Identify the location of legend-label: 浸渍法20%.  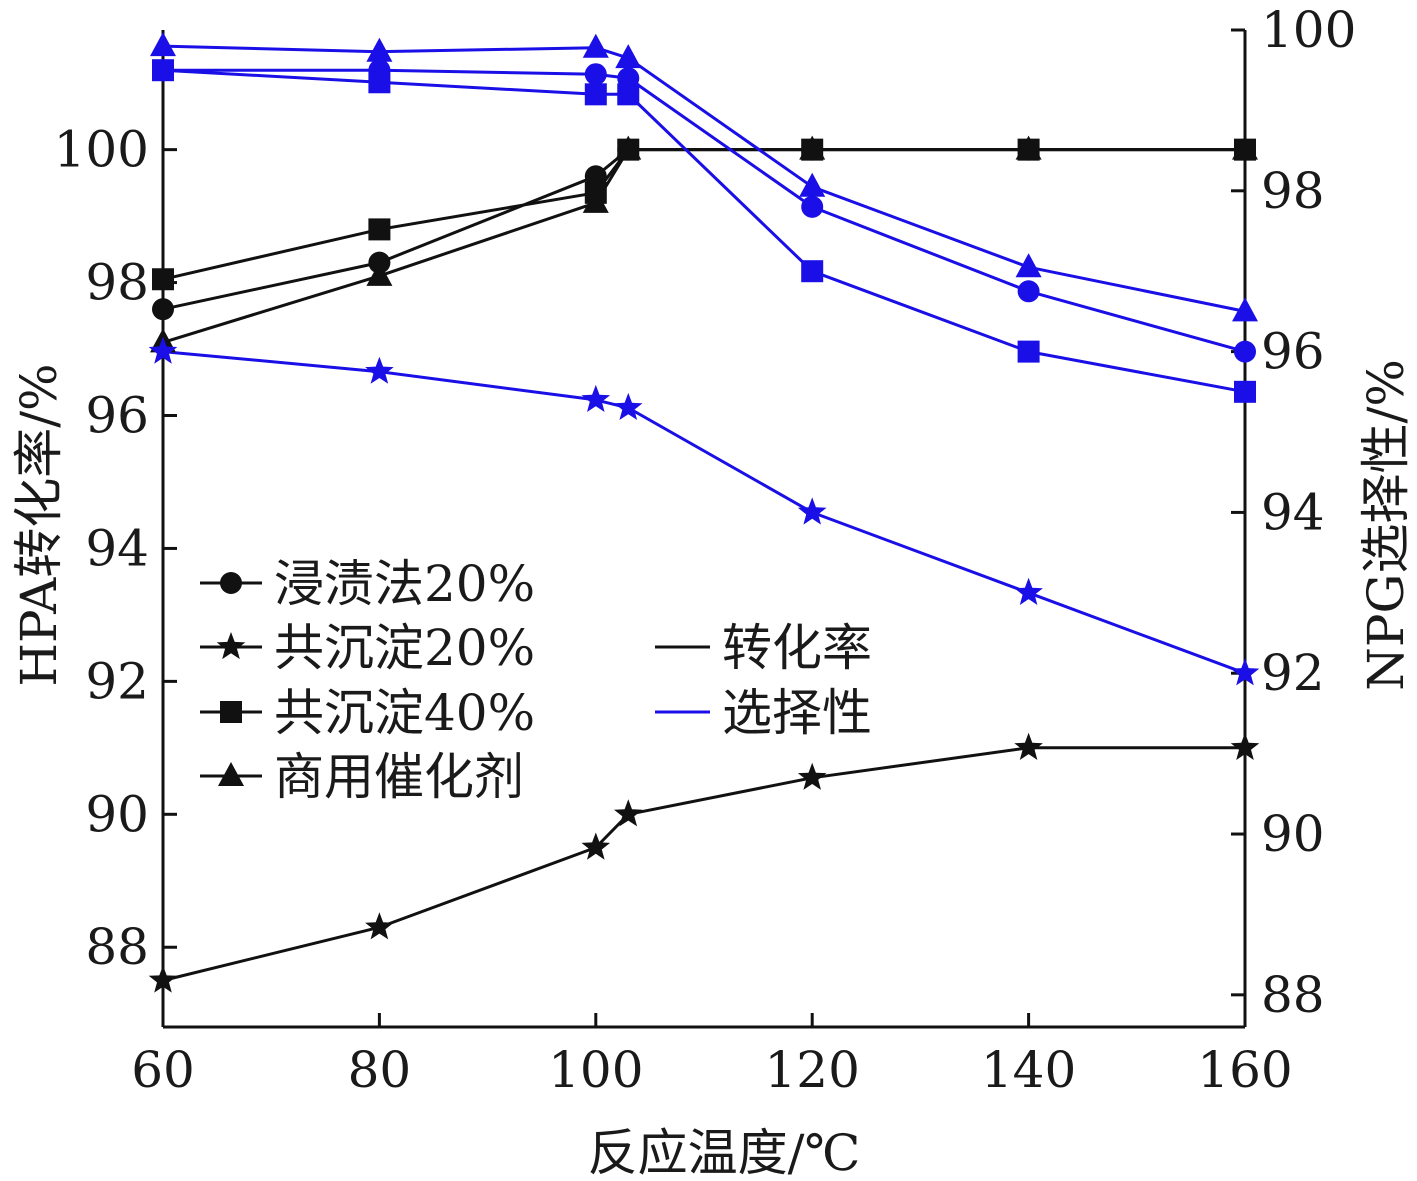
(404, 584).